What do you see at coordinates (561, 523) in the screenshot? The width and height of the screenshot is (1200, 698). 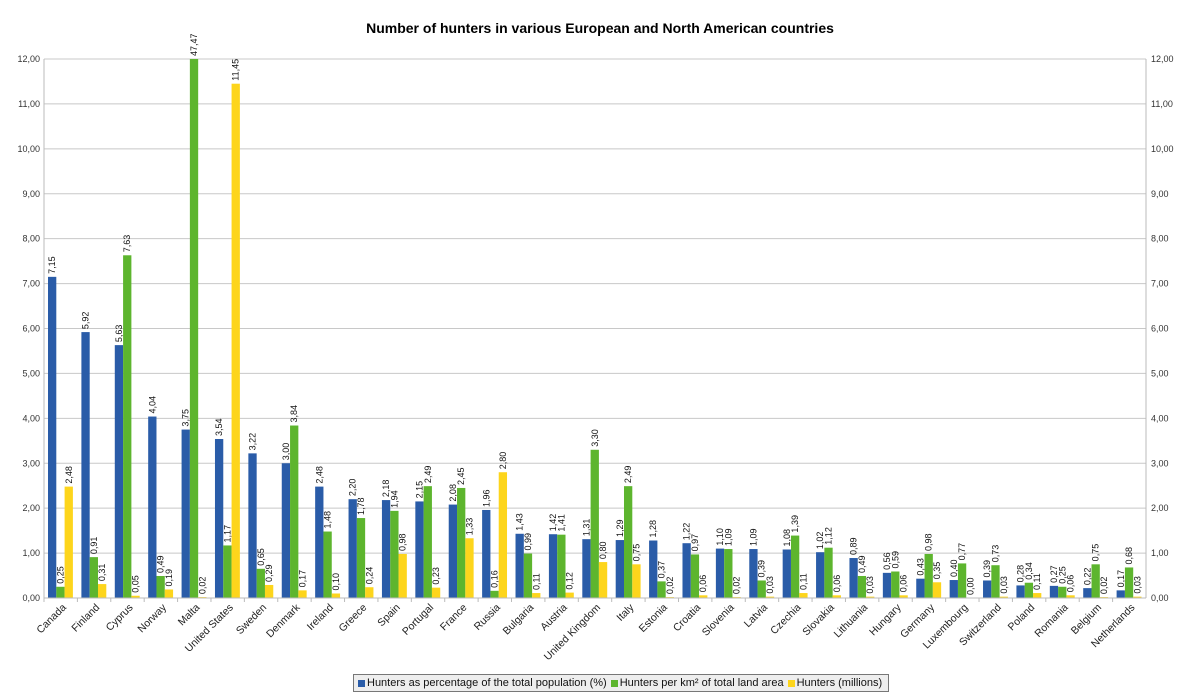 I see `data-label: 1,41` at bounding box center [561, 523].